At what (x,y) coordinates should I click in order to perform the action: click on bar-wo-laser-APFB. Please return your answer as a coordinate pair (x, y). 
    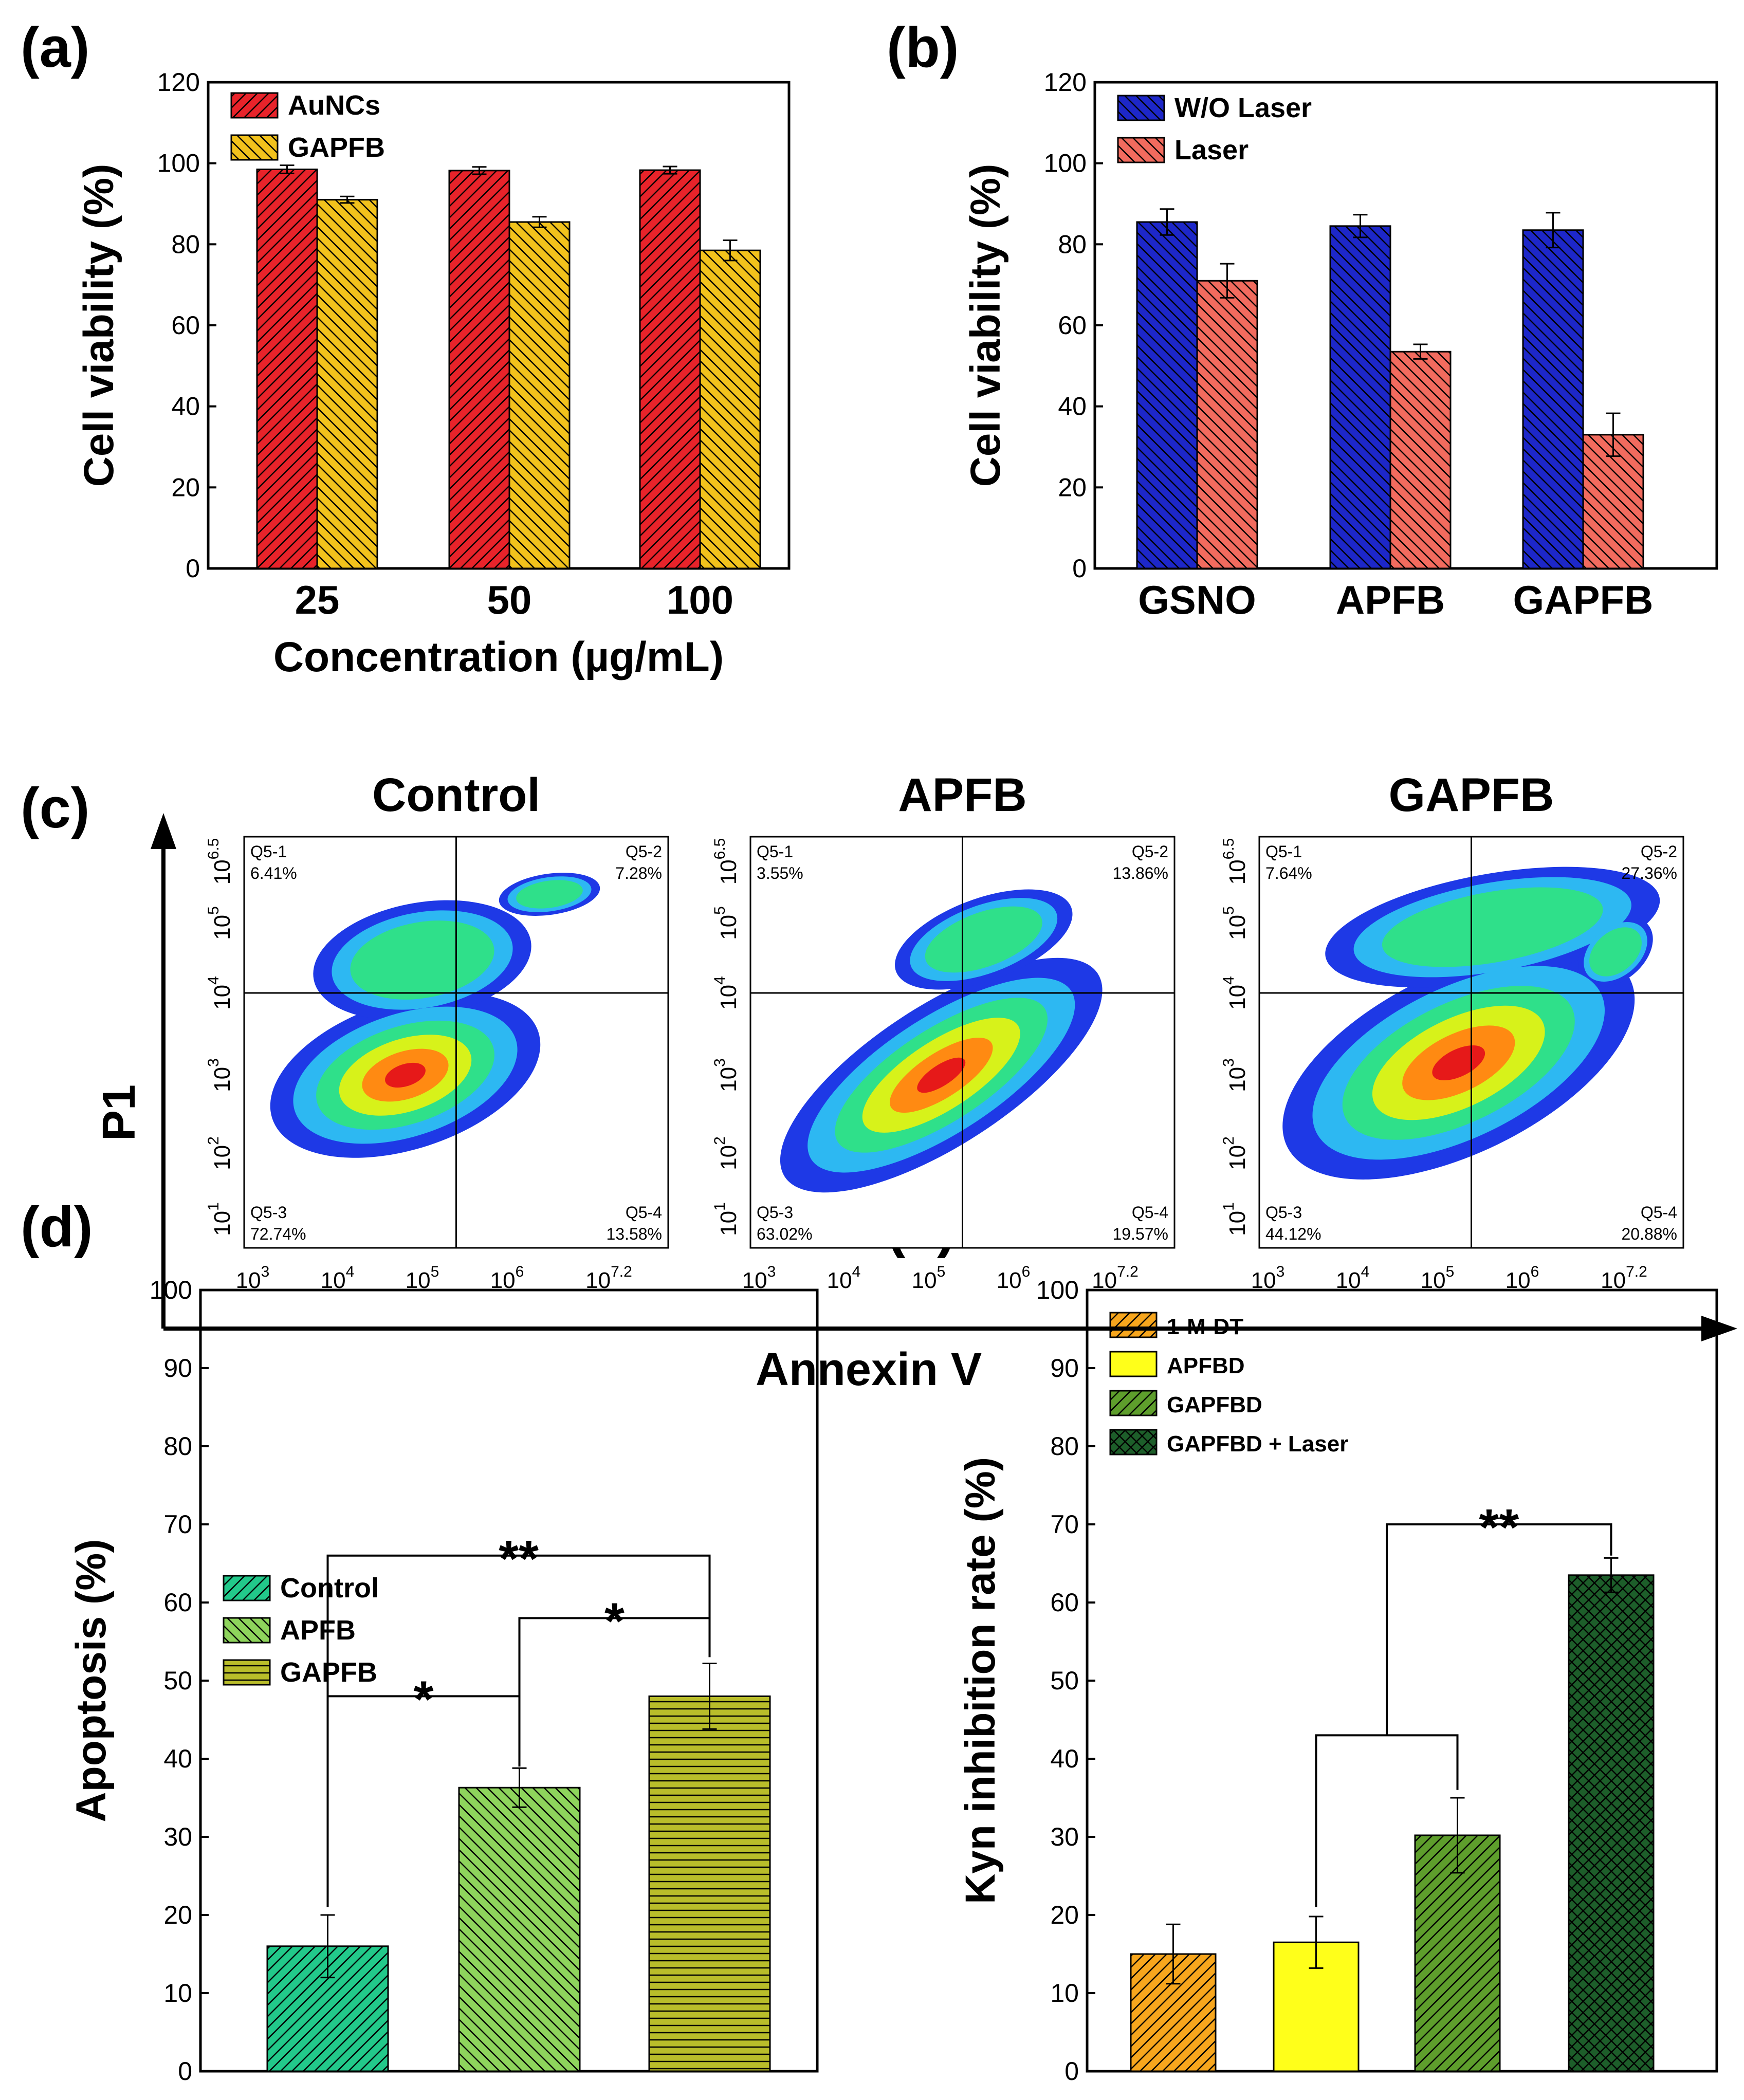
    Looking at the image, I should click on (1360, 397).